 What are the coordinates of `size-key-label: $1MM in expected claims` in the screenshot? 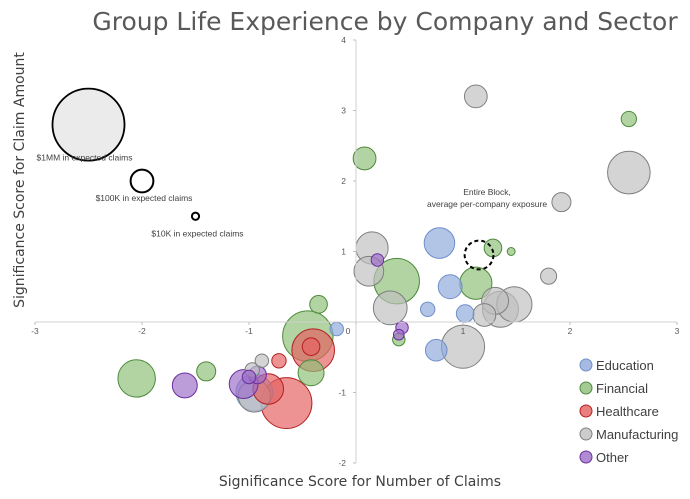 It's located at (85, 158).